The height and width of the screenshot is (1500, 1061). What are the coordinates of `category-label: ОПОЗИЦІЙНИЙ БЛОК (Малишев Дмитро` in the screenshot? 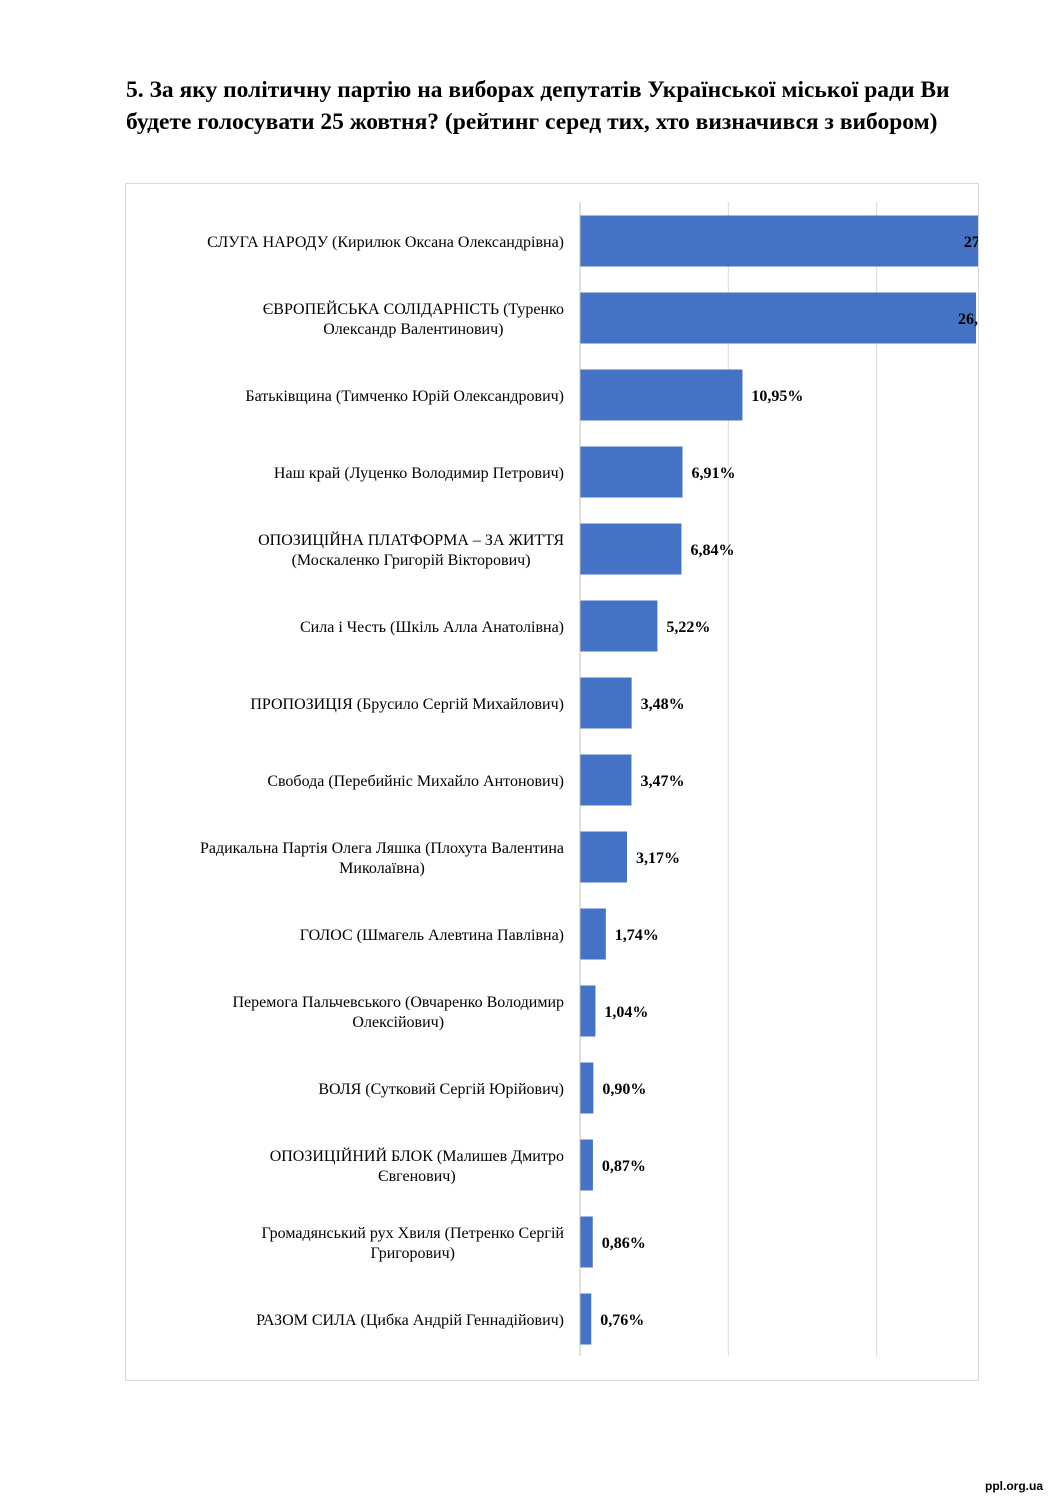 It's located at (417, 1155).